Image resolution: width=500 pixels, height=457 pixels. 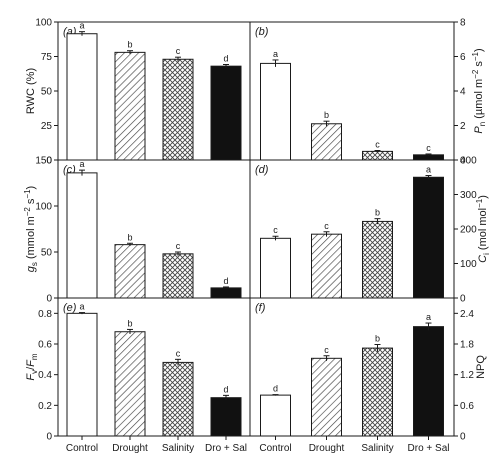 What do you see at coordinates (483, 229) in the screenshot?
I see `ylabel-panel-d: Ci (mol mol−1)` at bounding box center [483, 229].